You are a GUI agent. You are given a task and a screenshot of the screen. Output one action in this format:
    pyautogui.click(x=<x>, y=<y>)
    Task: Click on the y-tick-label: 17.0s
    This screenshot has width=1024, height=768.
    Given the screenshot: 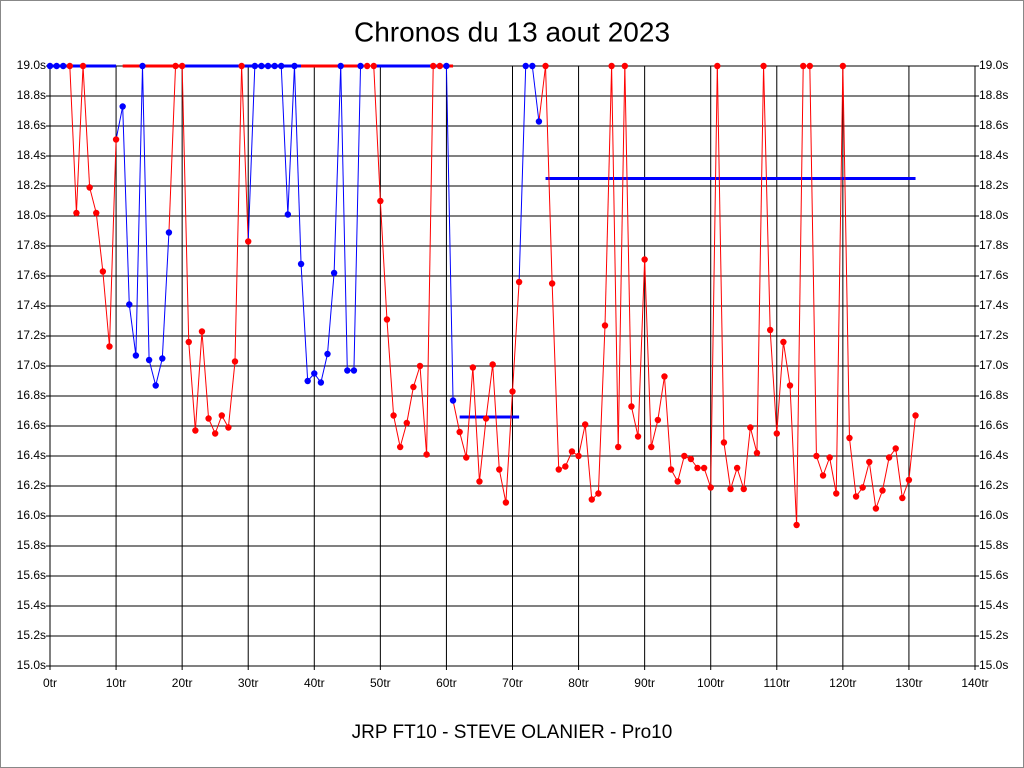 What is the action you would take?
    pyautogui.click(x=31, y=365)
    